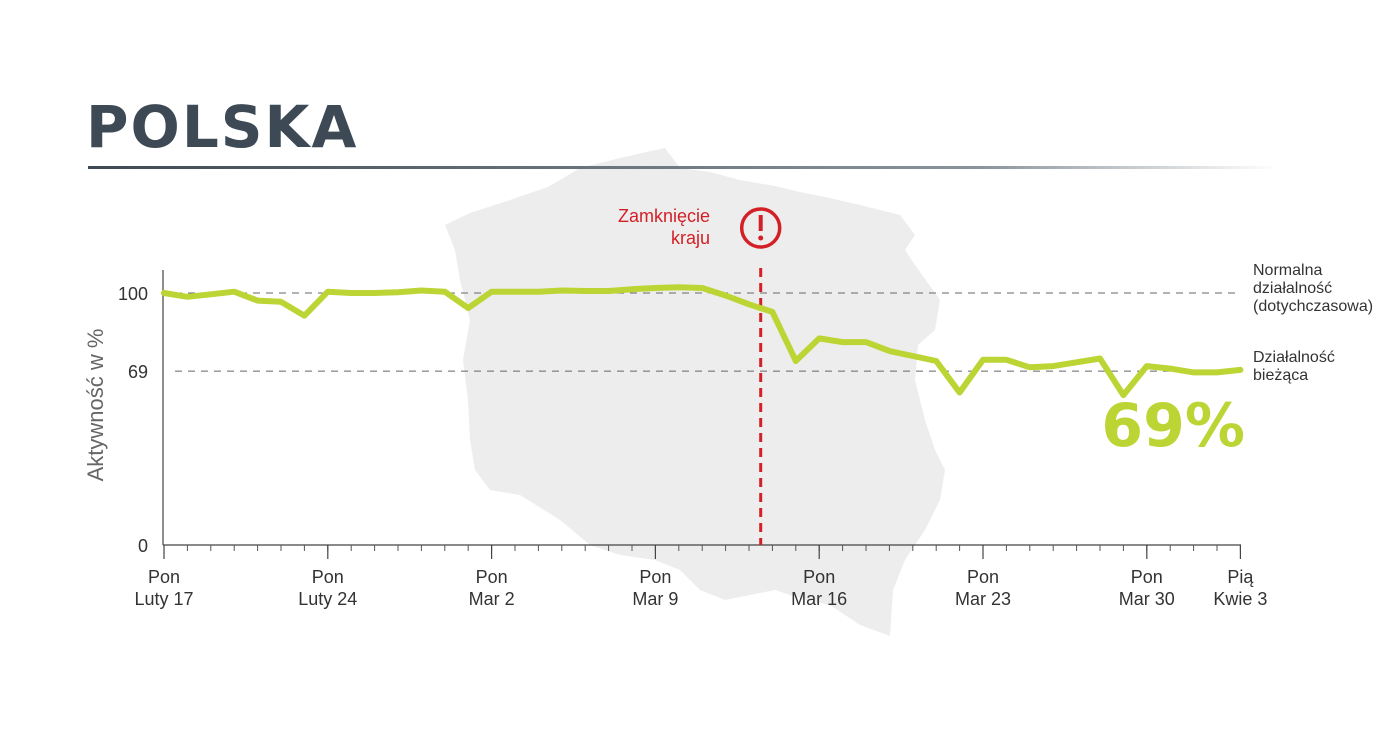 The image size is (1391, 729). I want to click on reference-line-label: Normalna, so click(1287, 270).